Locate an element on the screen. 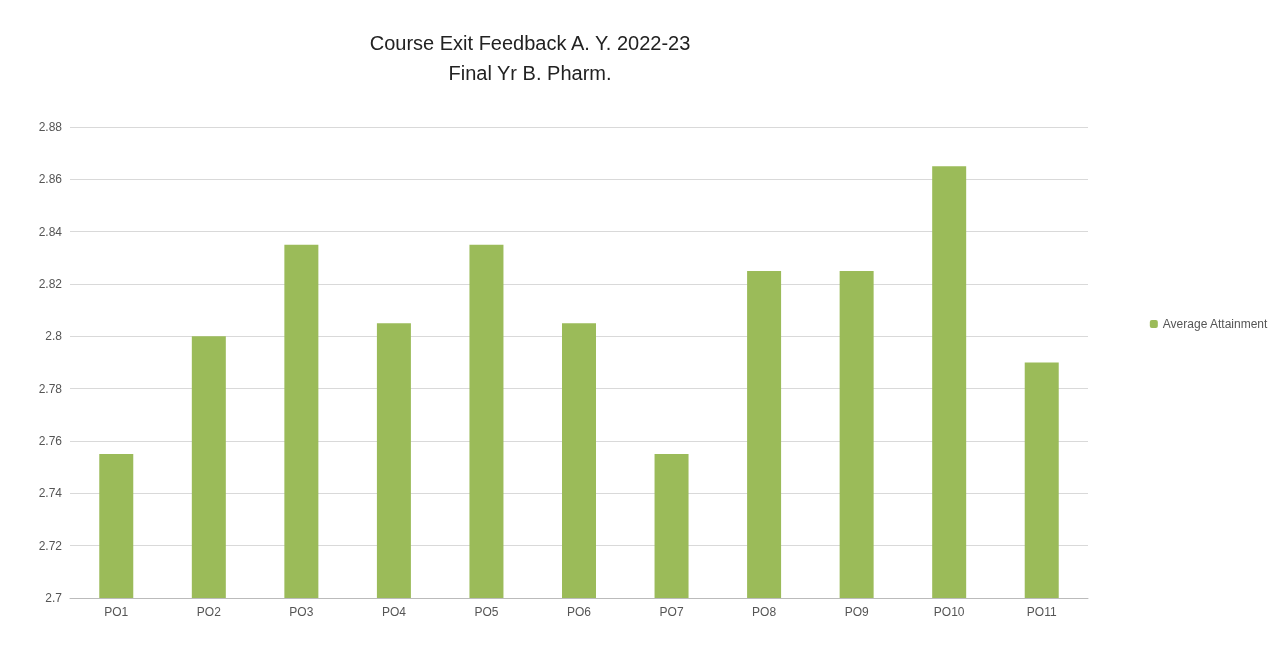 This screenshot has height=648, width=1278. x-tick-label: PO1 is located at coordinates (116, 612).